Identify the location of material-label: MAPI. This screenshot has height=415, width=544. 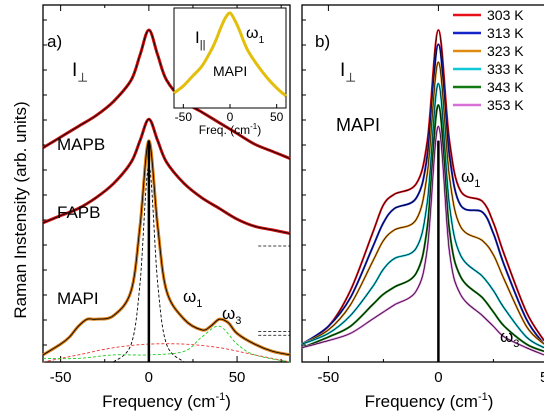
(358, 125).